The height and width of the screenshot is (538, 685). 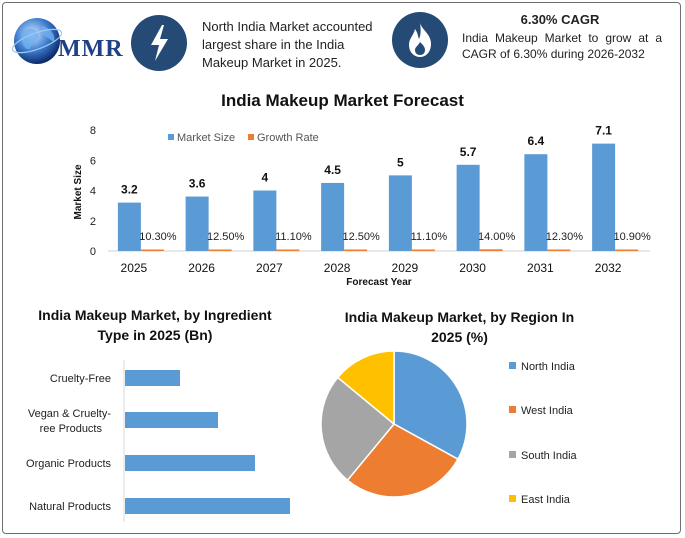 I want to click on growth-rate-data-label: 14.00%, so click(x=497, y=237).